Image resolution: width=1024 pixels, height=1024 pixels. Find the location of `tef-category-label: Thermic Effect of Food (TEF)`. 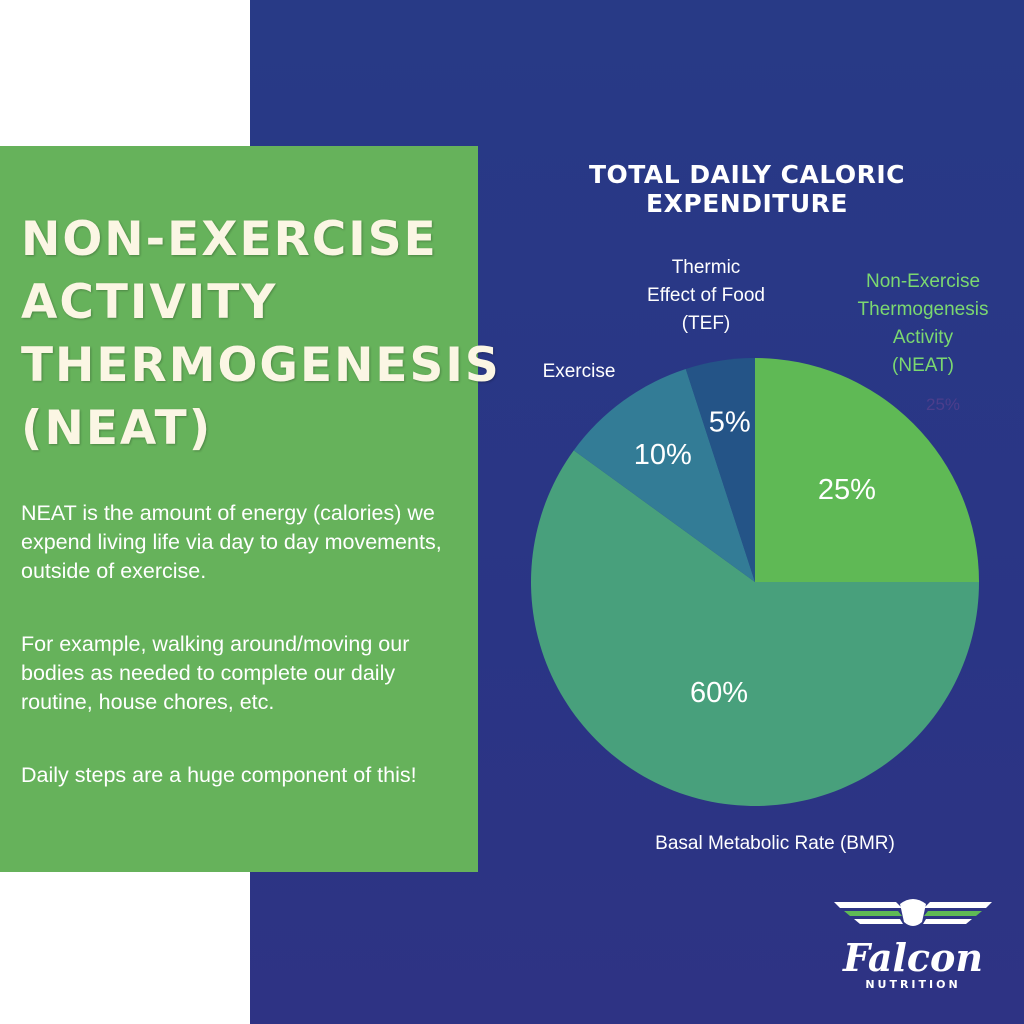

tef-category-label: Thermic Effect of Food (TEF) is located at coordinates (706, 296).